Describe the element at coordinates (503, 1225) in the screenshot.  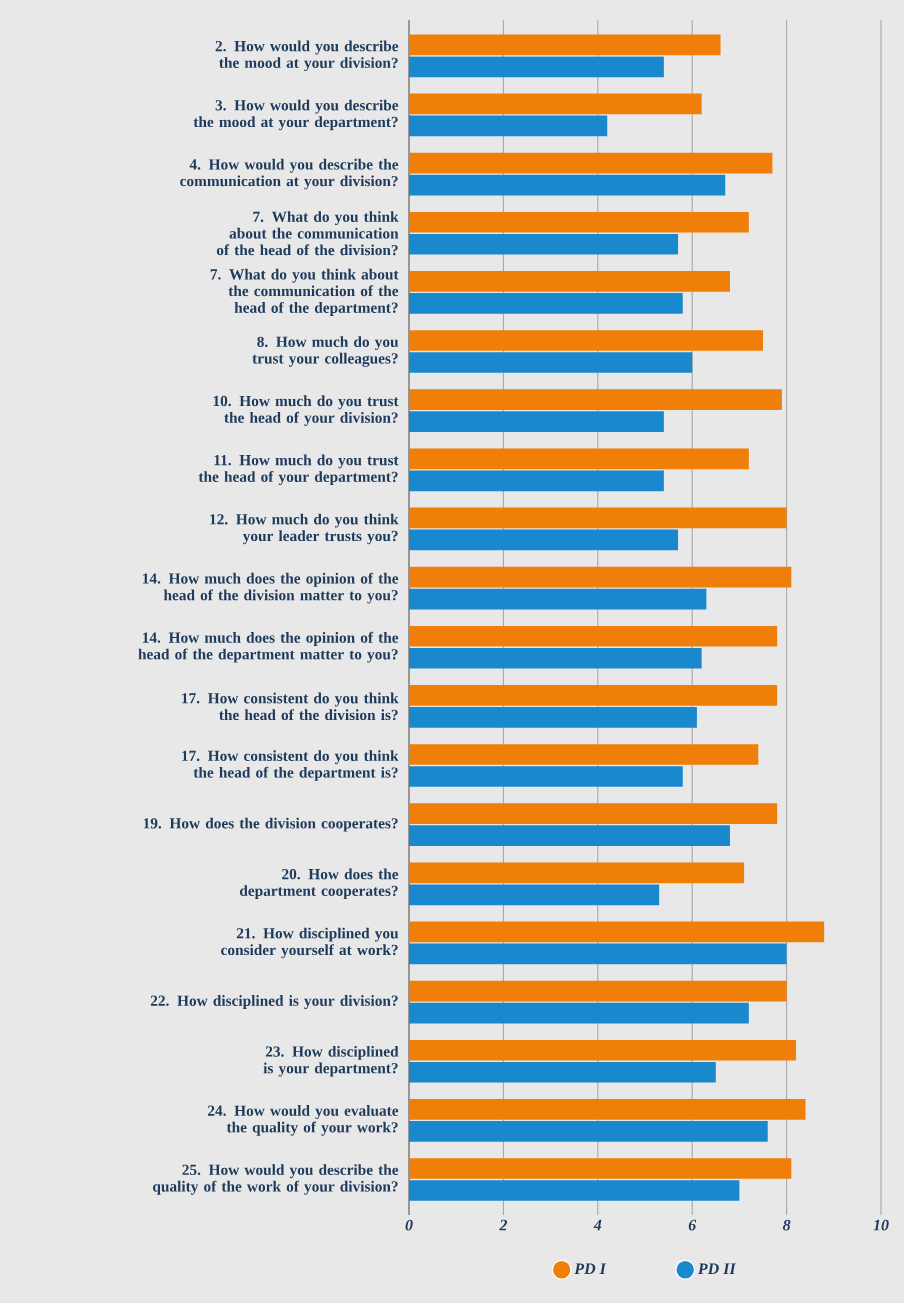
I see `x-tick-label: 2` at that location.